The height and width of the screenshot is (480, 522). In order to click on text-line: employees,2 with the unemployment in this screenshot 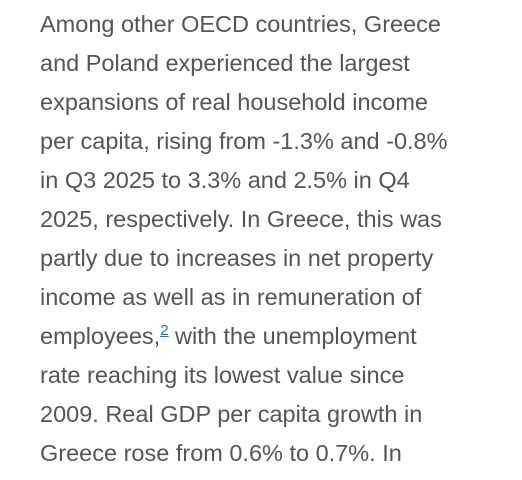, I will do `click(280, 336)`.